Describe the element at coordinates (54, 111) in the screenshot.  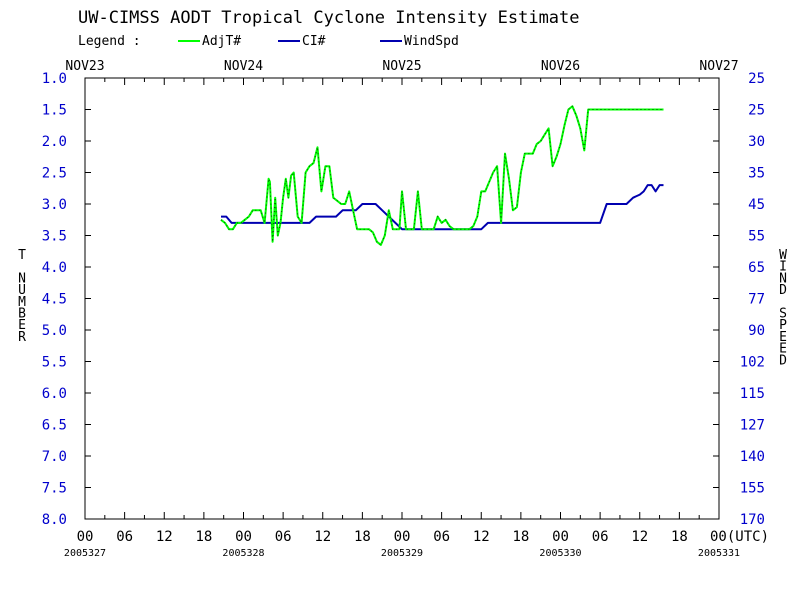
I see `left-tick-label: 1.5` at that location.